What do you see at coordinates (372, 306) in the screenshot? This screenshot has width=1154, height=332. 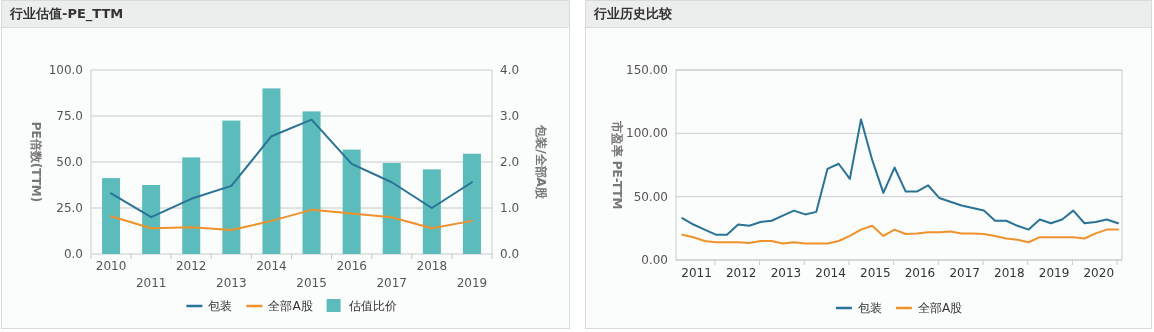 I see `legend-label: 估值比价` at bounding box center [372, 306].